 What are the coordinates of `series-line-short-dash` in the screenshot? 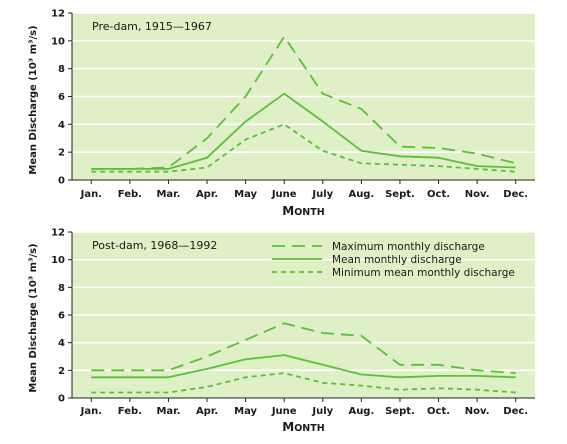 It's located at (303, 148).